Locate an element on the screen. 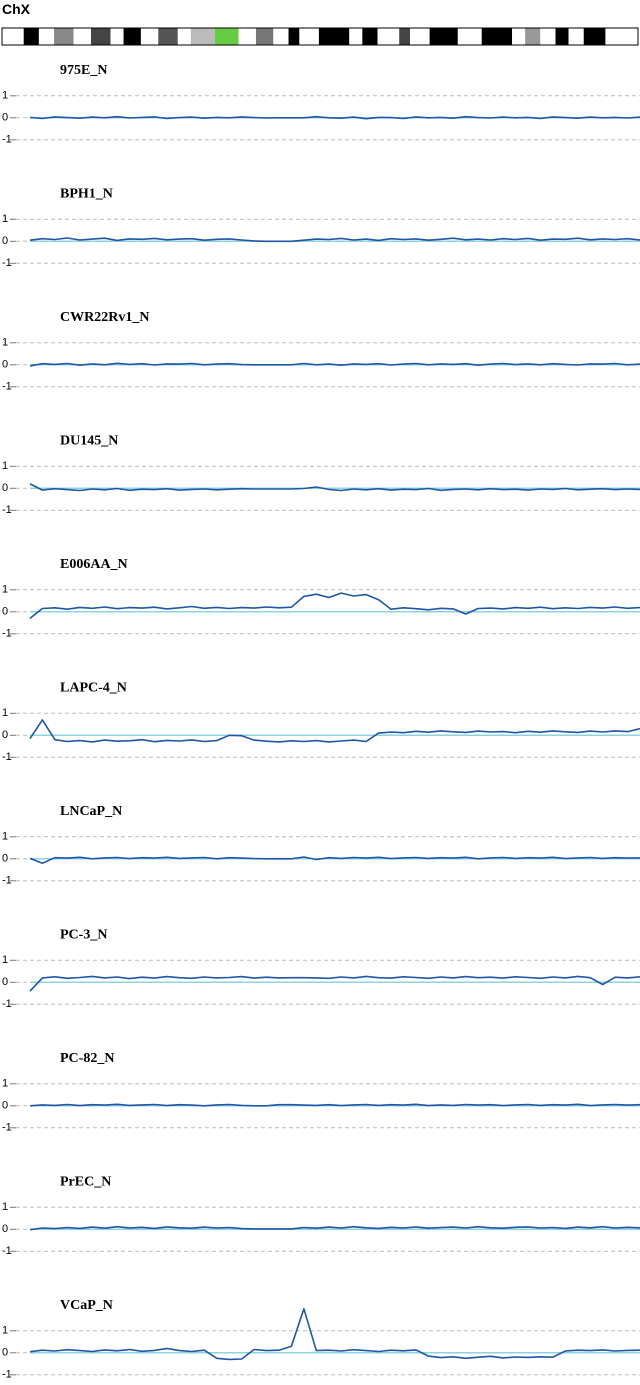 This screenshot has height=1385, width=640. track-title: 975E_N is located at coordinates (83, 70).